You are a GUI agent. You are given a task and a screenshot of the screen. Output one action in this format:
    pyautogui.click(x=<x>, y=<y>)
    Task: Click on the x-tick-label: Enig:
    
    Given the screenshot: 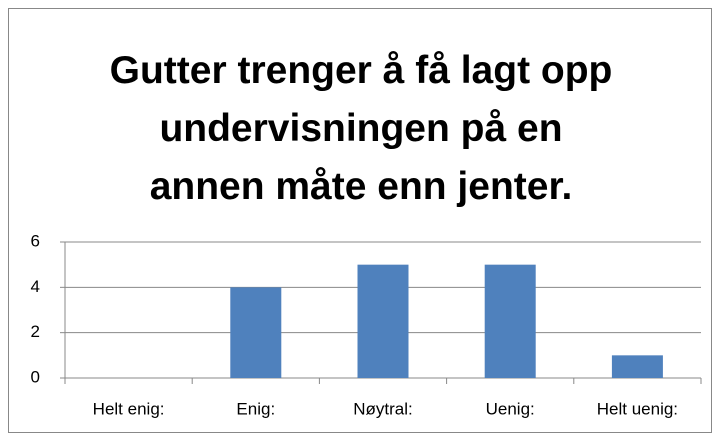 What is the action you would take?
    pyautogui.click(x=255, y=408)
    